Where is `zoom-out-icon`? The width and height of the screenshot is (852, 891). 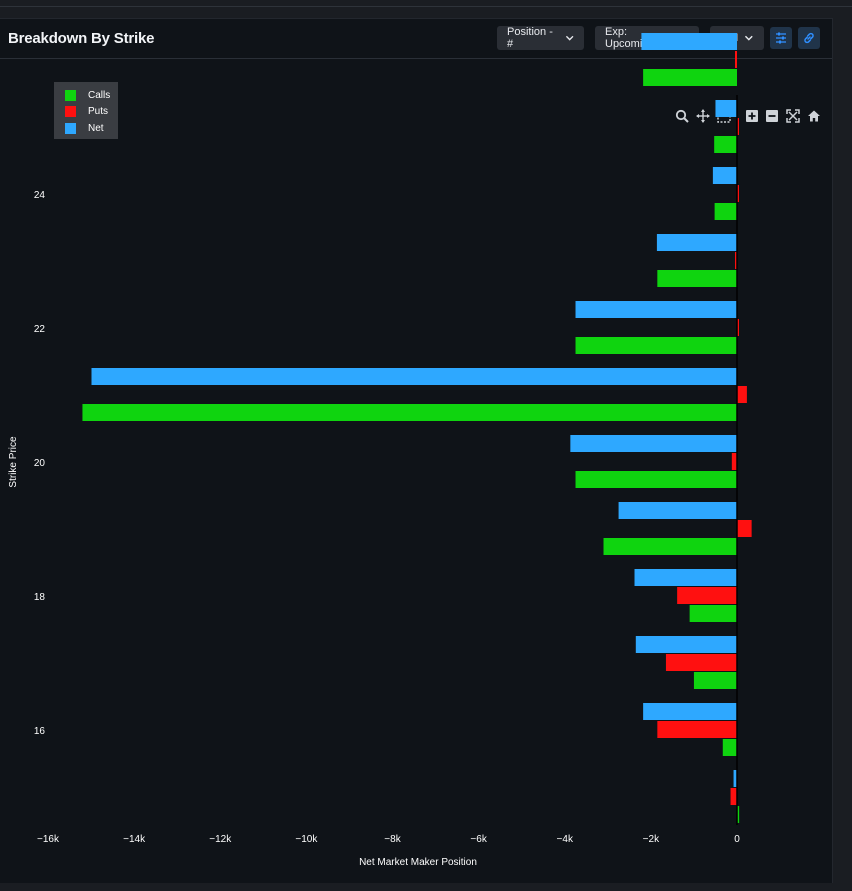
zoom-out-icon is located at coordinates (772, 116).